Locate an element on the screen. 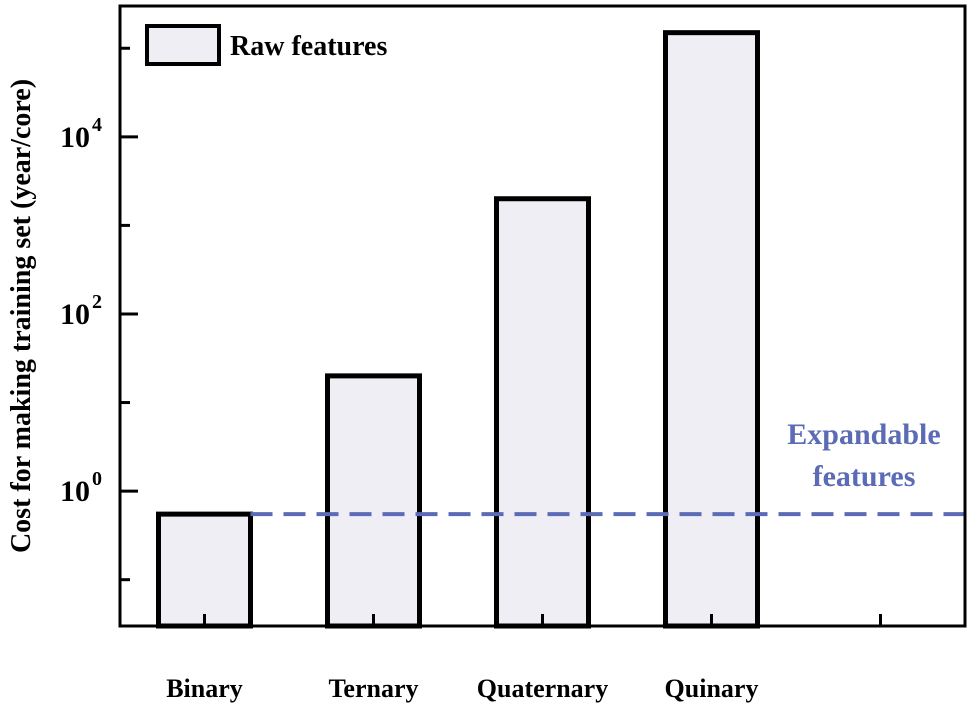 Image resolution: width=968 pixels, height=711 pixels. bar-quaternary is located at coordinates (542, 412).